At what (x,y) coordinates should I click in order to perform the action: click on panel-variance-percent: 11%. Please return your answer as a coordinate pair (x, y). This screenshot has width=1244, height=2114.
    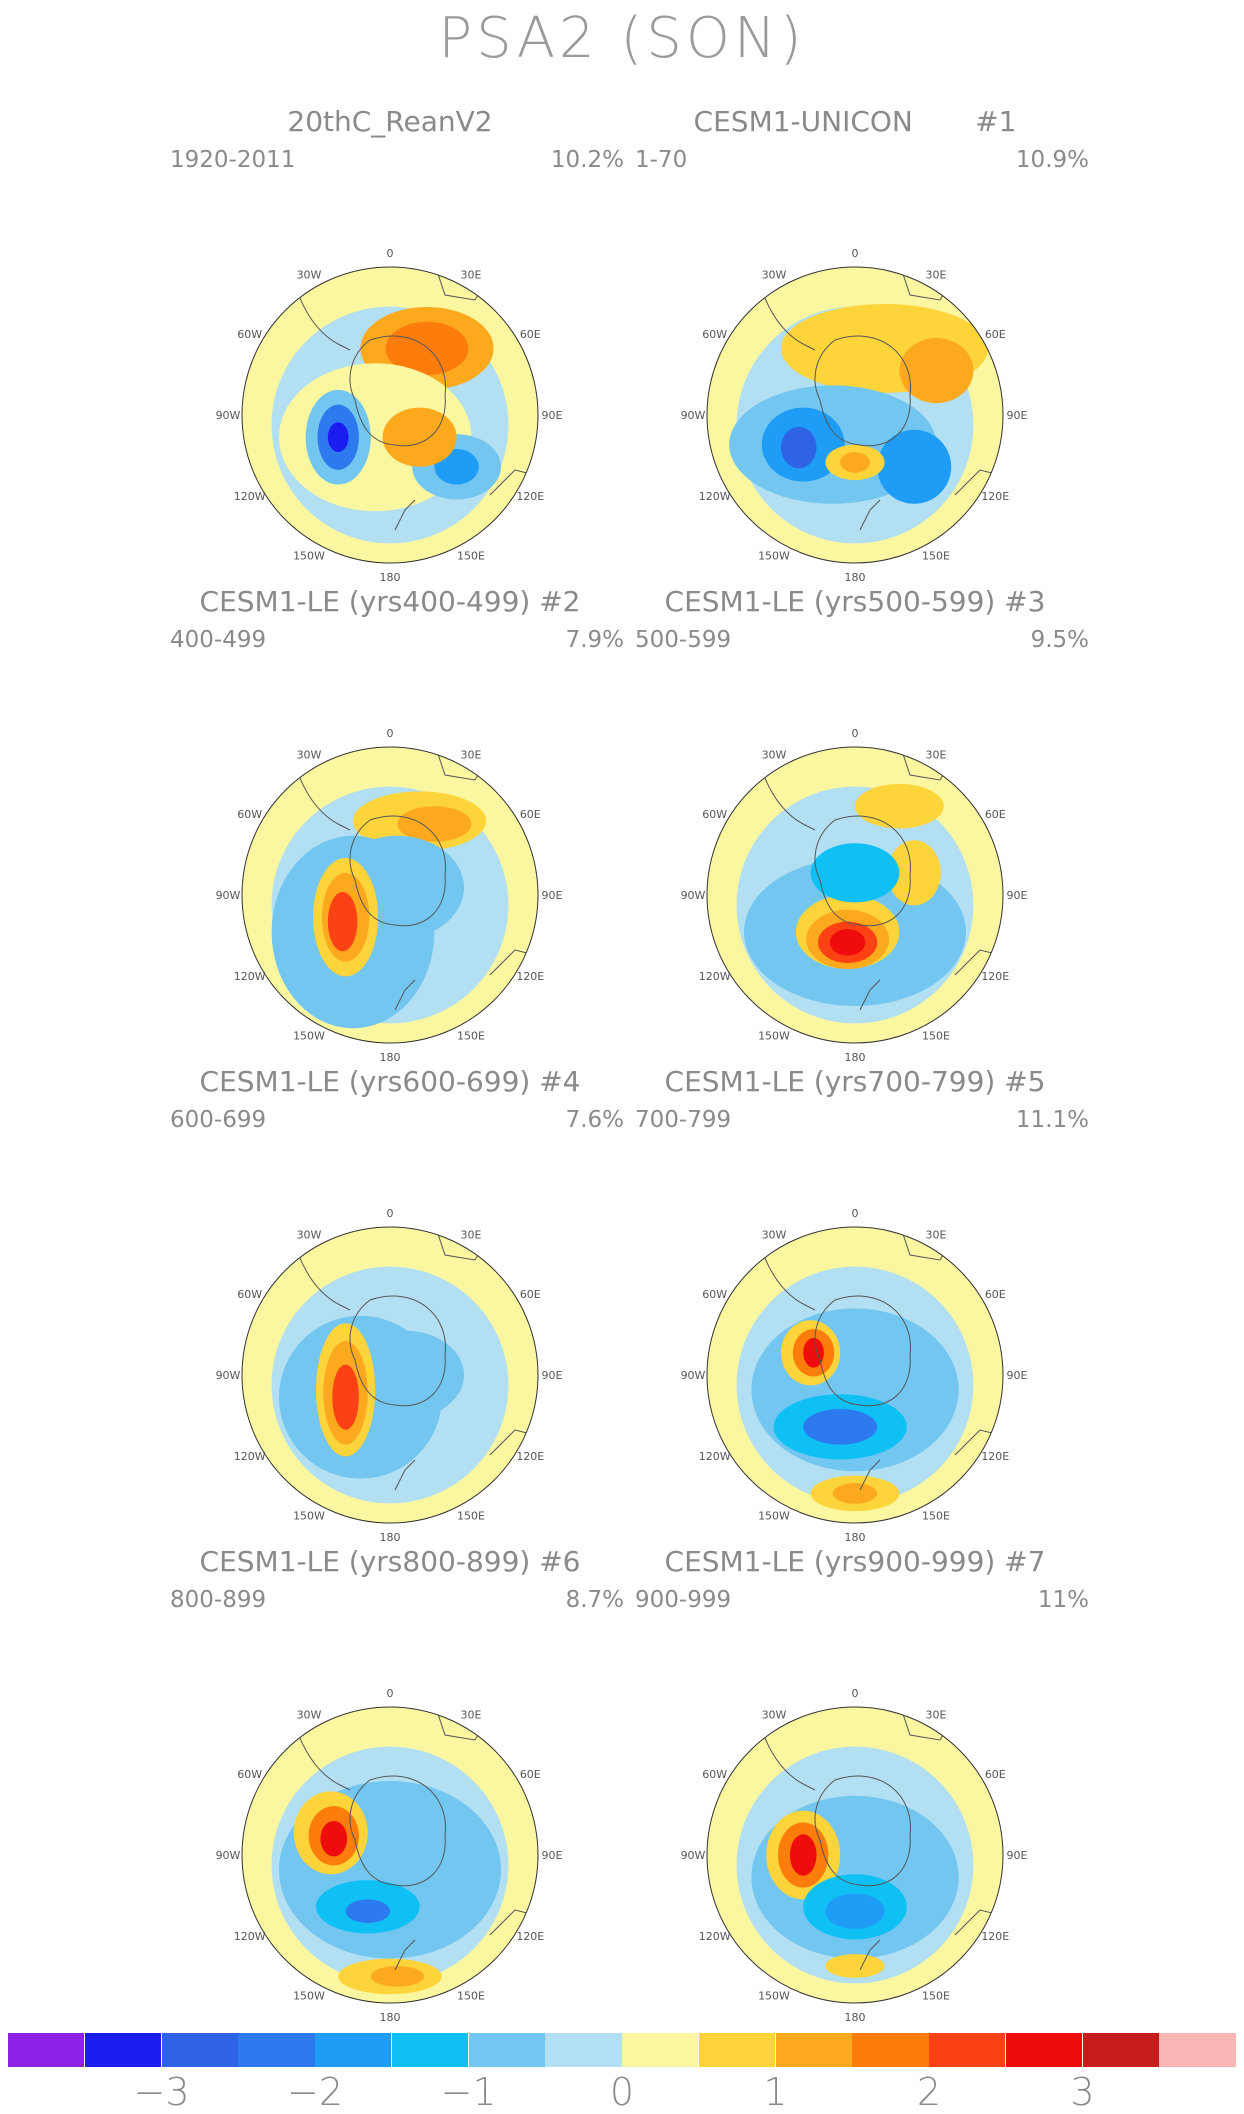
    Looking at the image, I should click on (1063, 1600).